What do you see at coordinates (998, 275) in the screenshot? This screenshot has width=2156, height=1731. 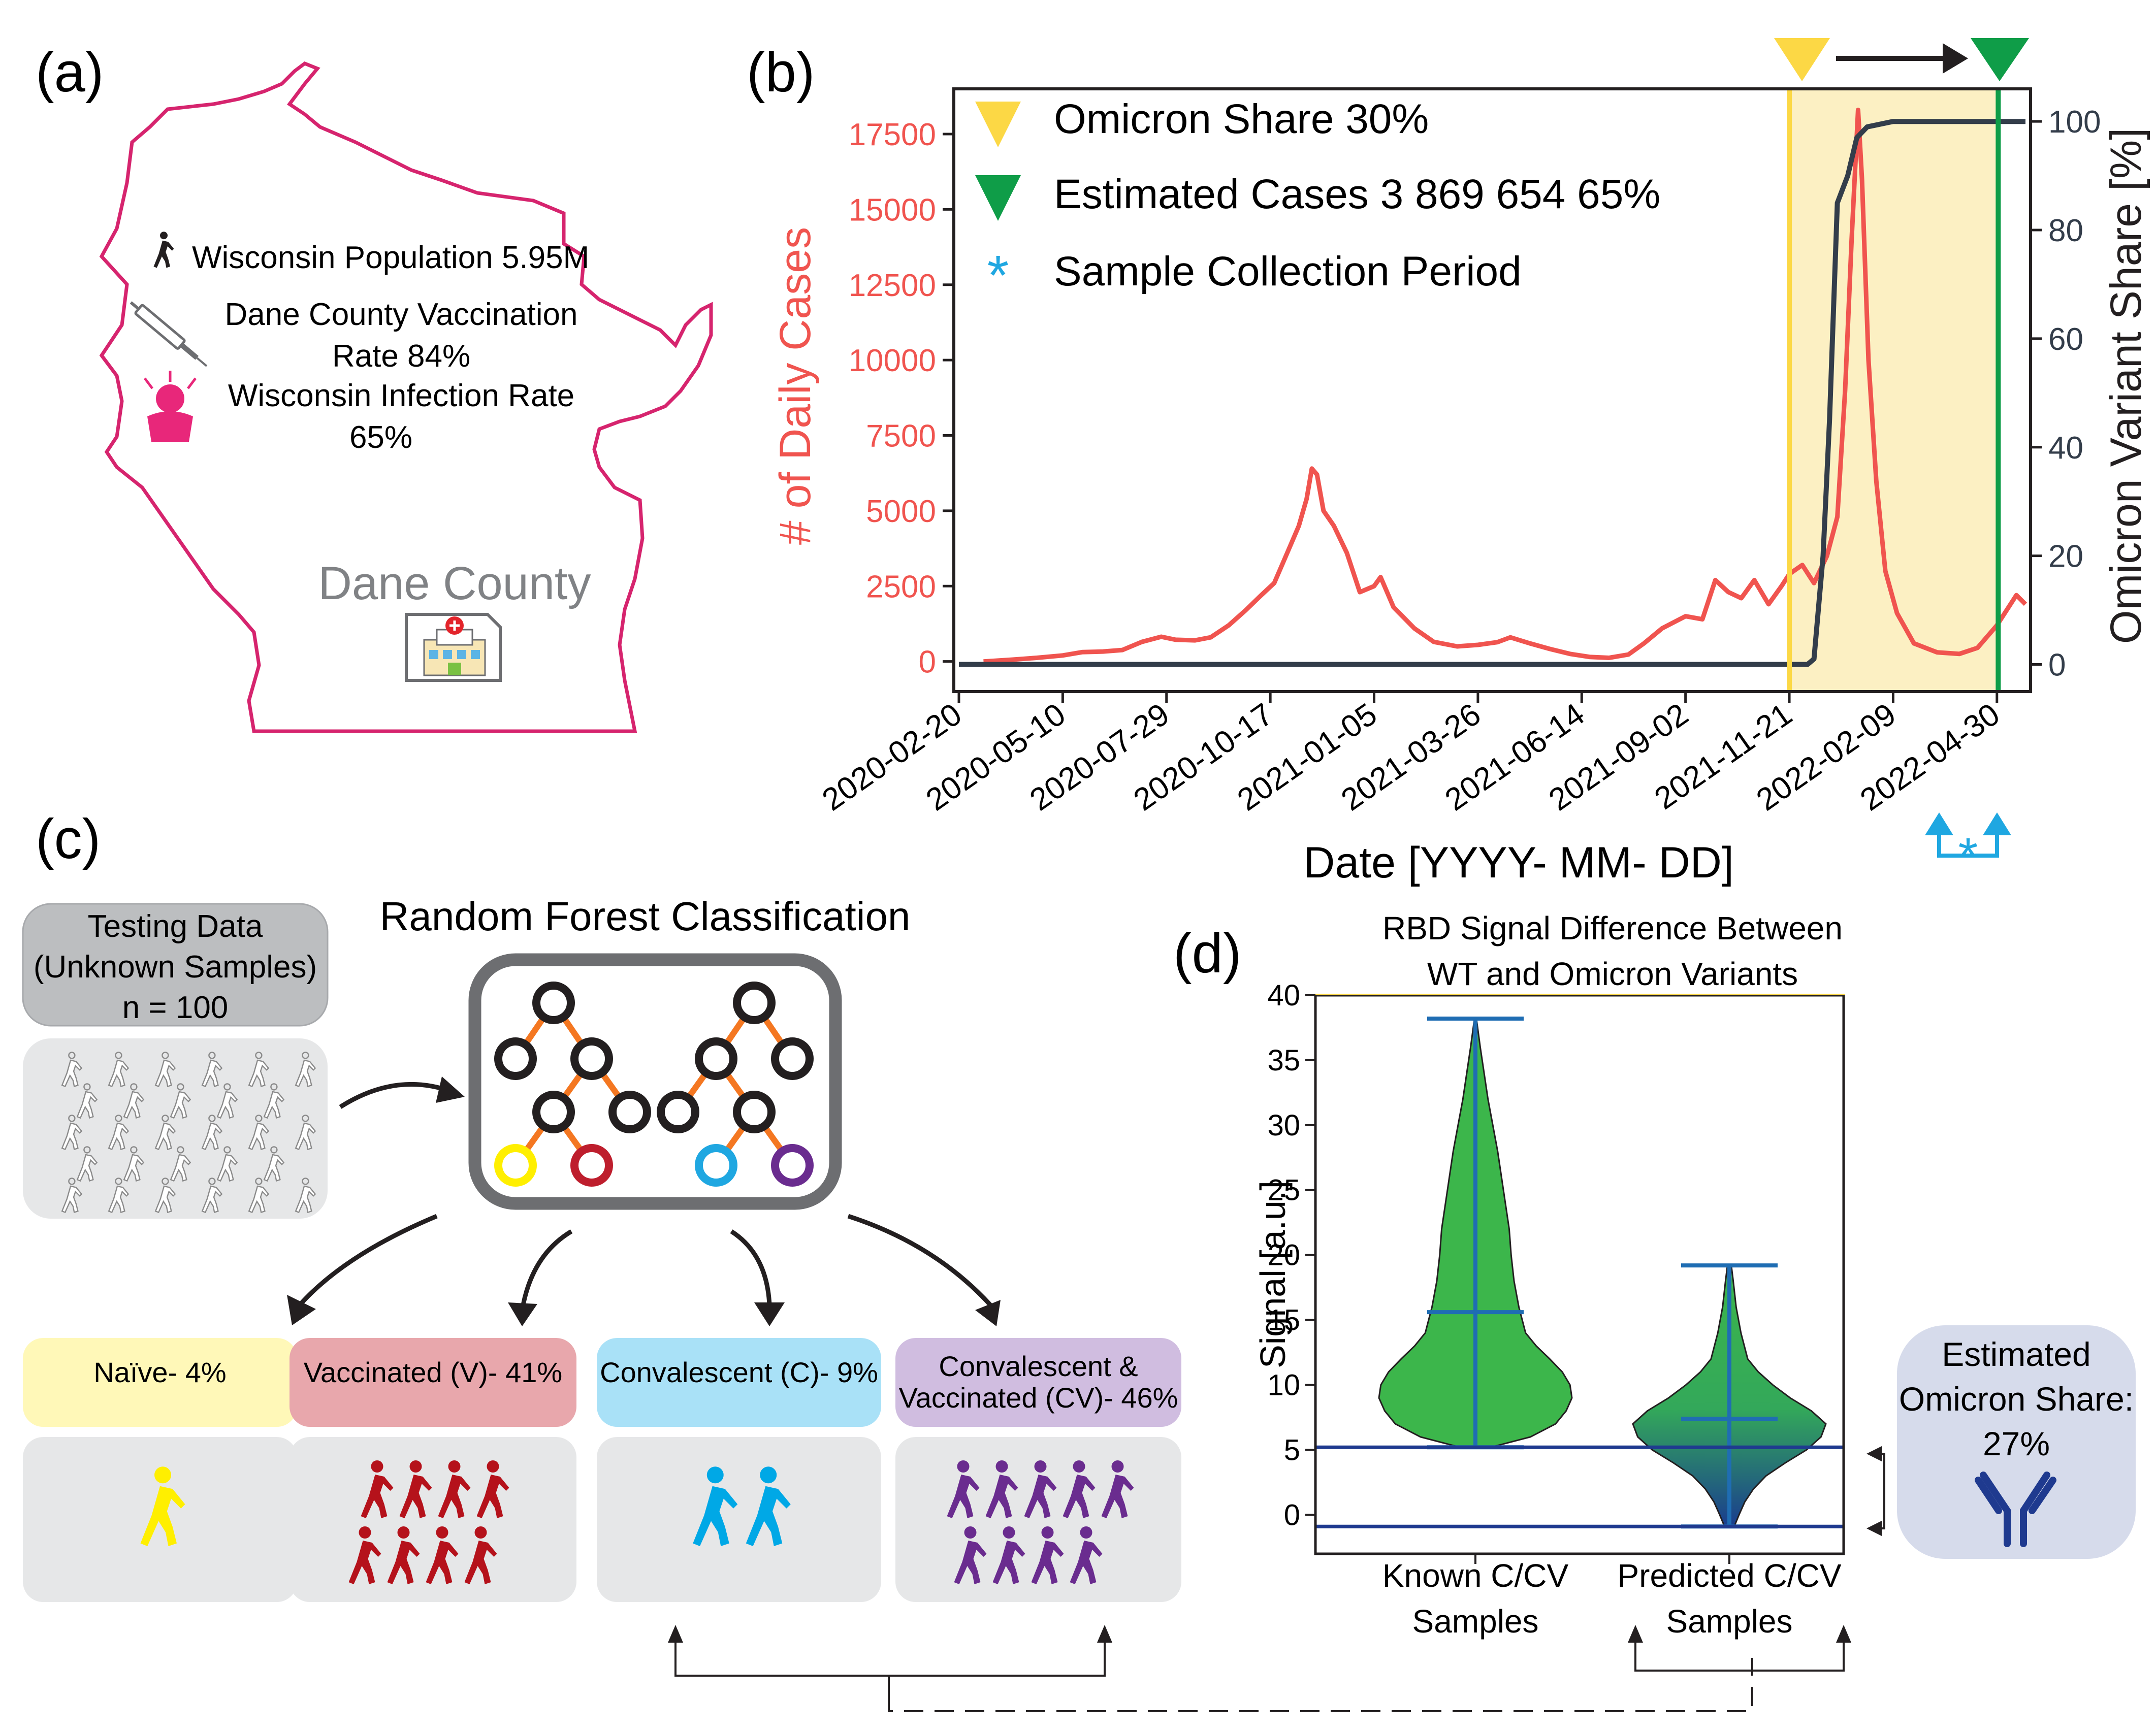 I see `legend-asterisk-icon: *` at bounding box center [998, 275].